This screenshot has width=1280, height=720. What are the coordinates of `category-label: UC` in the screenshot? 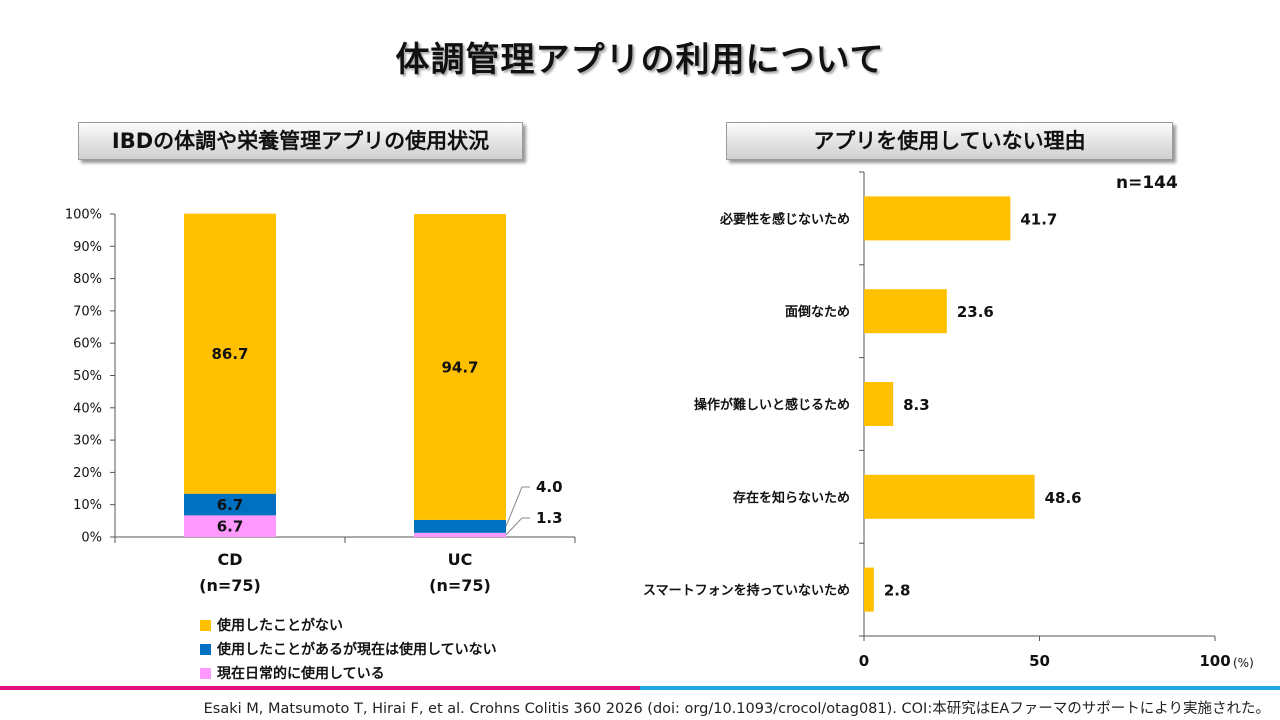 It's located at (460, 559).